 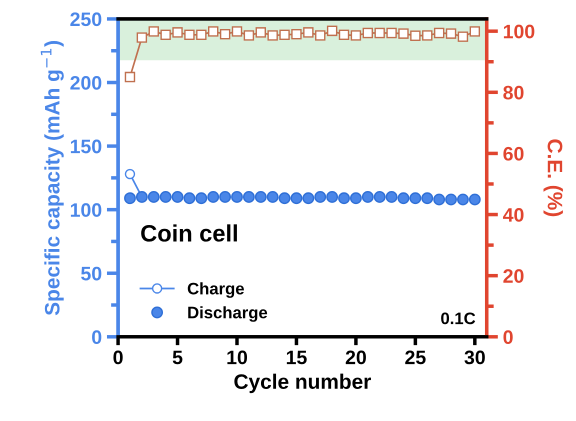 What do you see at coordinates (302, 384) in the screenshot?
I see `x-axis-title: Cycle number` at bounding box center [302, 384].